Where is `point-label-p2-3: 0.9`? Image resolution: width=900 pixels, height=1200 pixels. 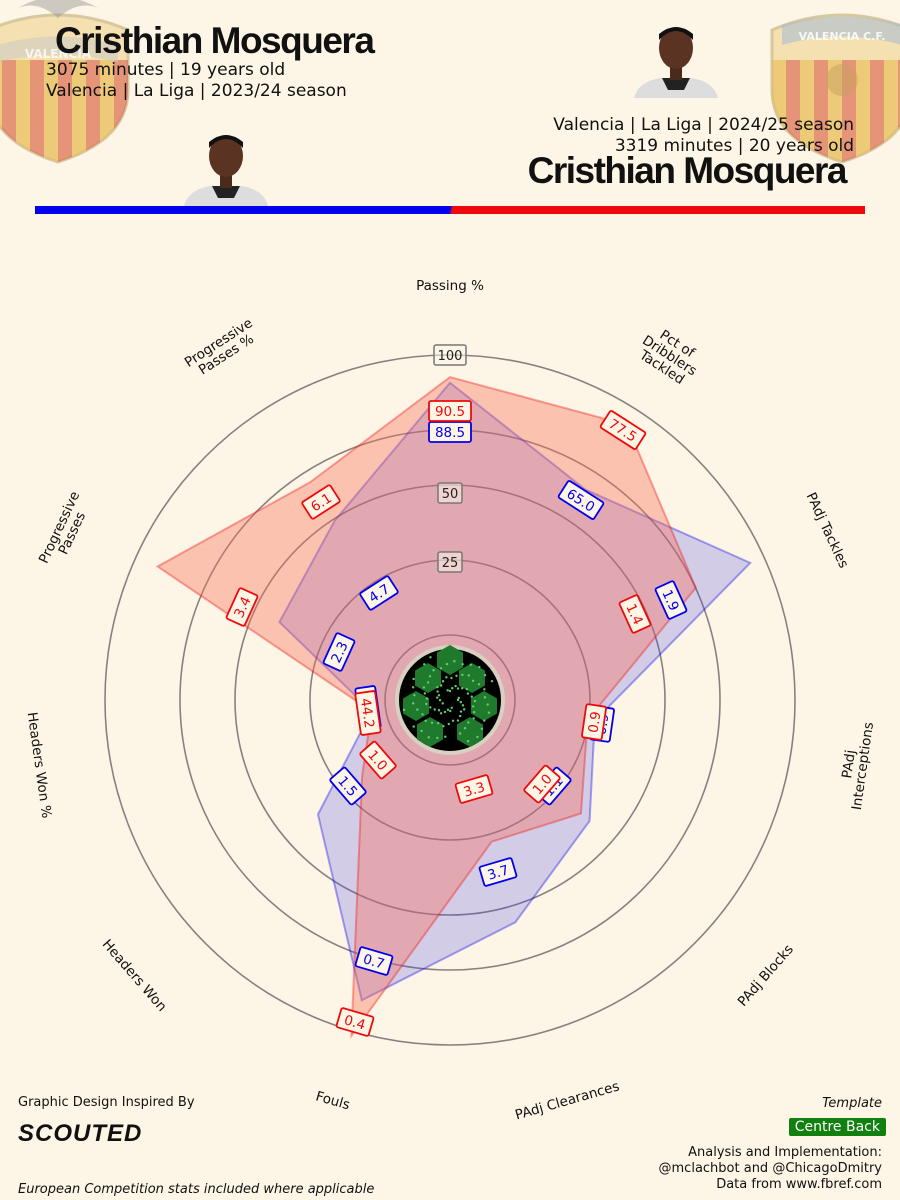 point-label-p2-3: 0.9 is located at coordinates (594, 722).